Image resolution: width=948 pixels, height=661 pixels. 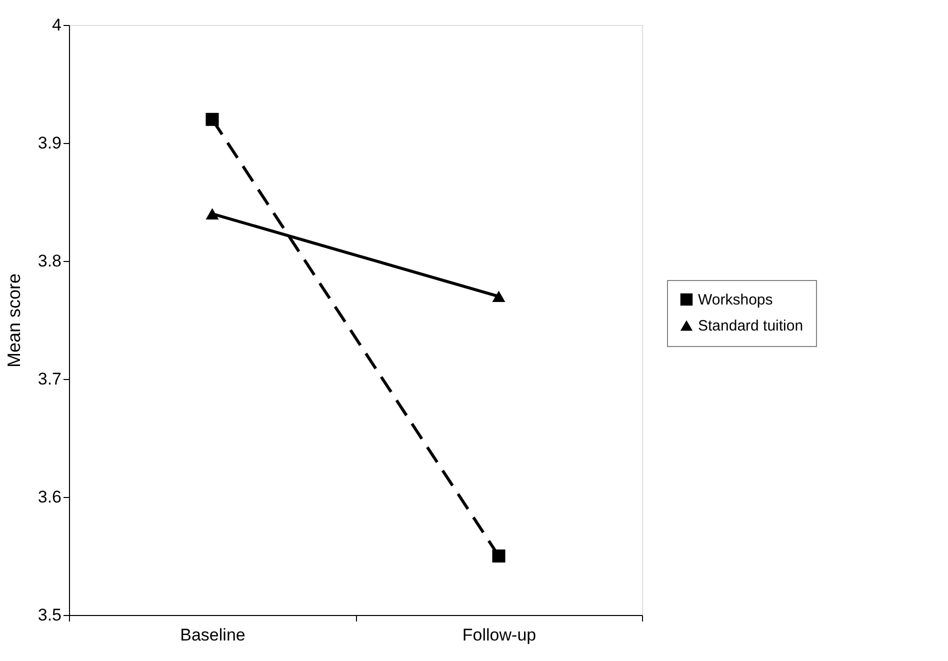 I want to click on y-tick-label: 3.7, so click(x=50, y=379).